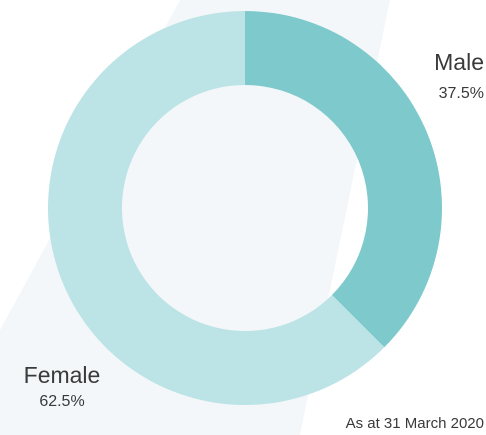  What do you see at coordinates (61, 401) in the screenshot?
I see `value-label: 62.5%` at bounding box center [61, 401].